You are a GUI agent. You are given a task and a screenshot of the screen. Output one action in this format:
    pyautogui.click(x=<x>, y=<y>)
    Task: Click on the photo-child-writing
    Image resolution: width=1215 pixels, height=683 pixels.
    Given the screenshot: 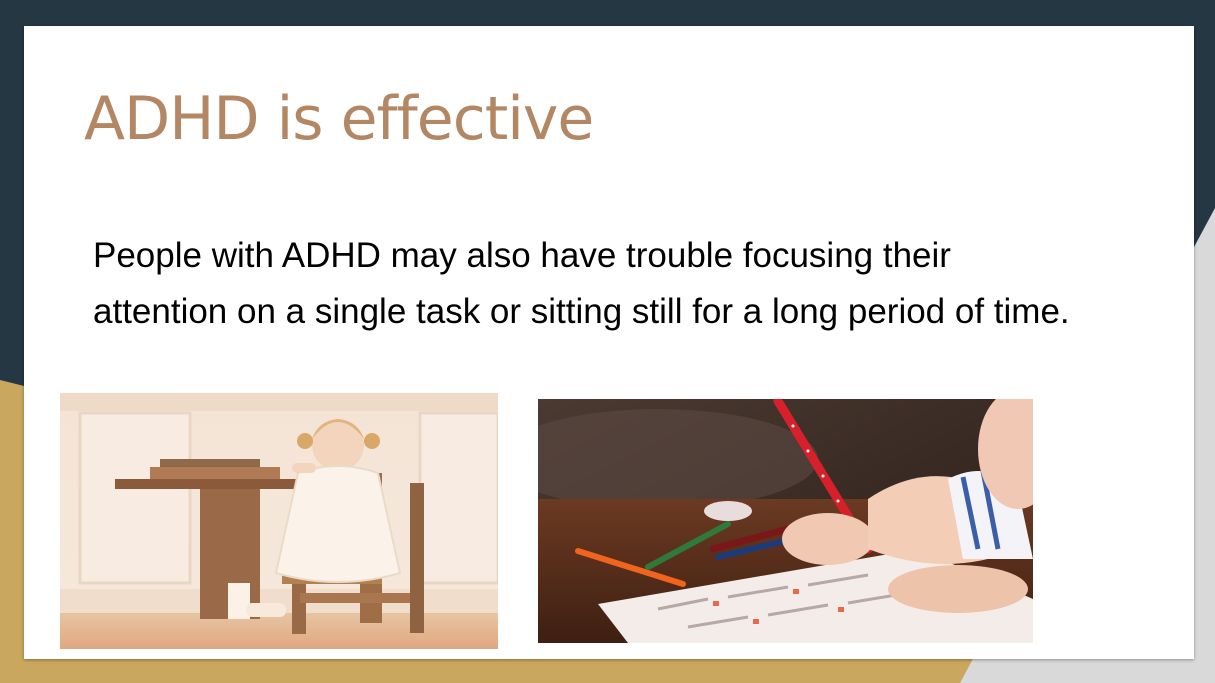 What is the action you would take?
    pyautogui.click(x=785, y=521)
    